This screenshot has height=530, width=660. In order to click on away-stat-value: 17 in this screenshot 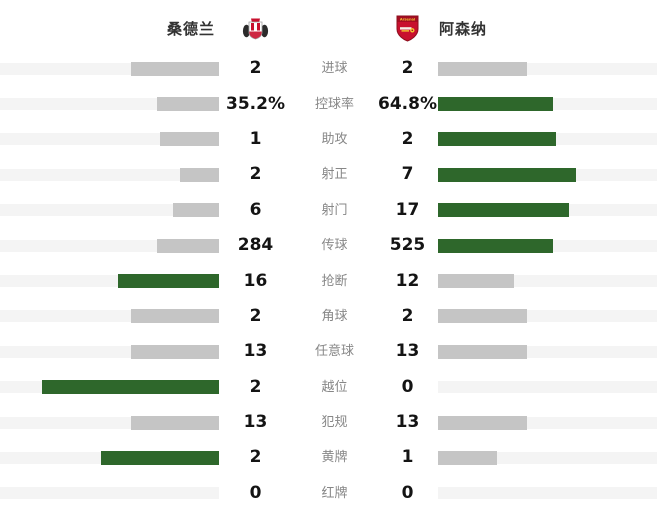, I will do `click(407, 209)`.